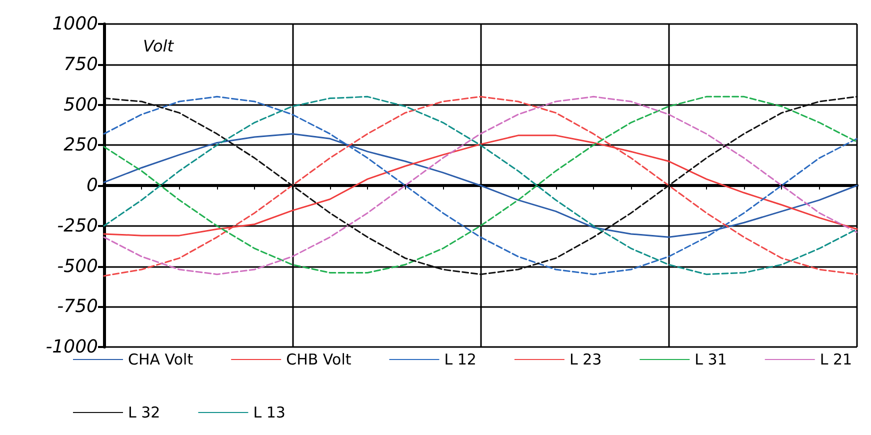 The height and width of the screenshot is (435, 871). I want to click on legend-label: L 21, so click(836, 359).